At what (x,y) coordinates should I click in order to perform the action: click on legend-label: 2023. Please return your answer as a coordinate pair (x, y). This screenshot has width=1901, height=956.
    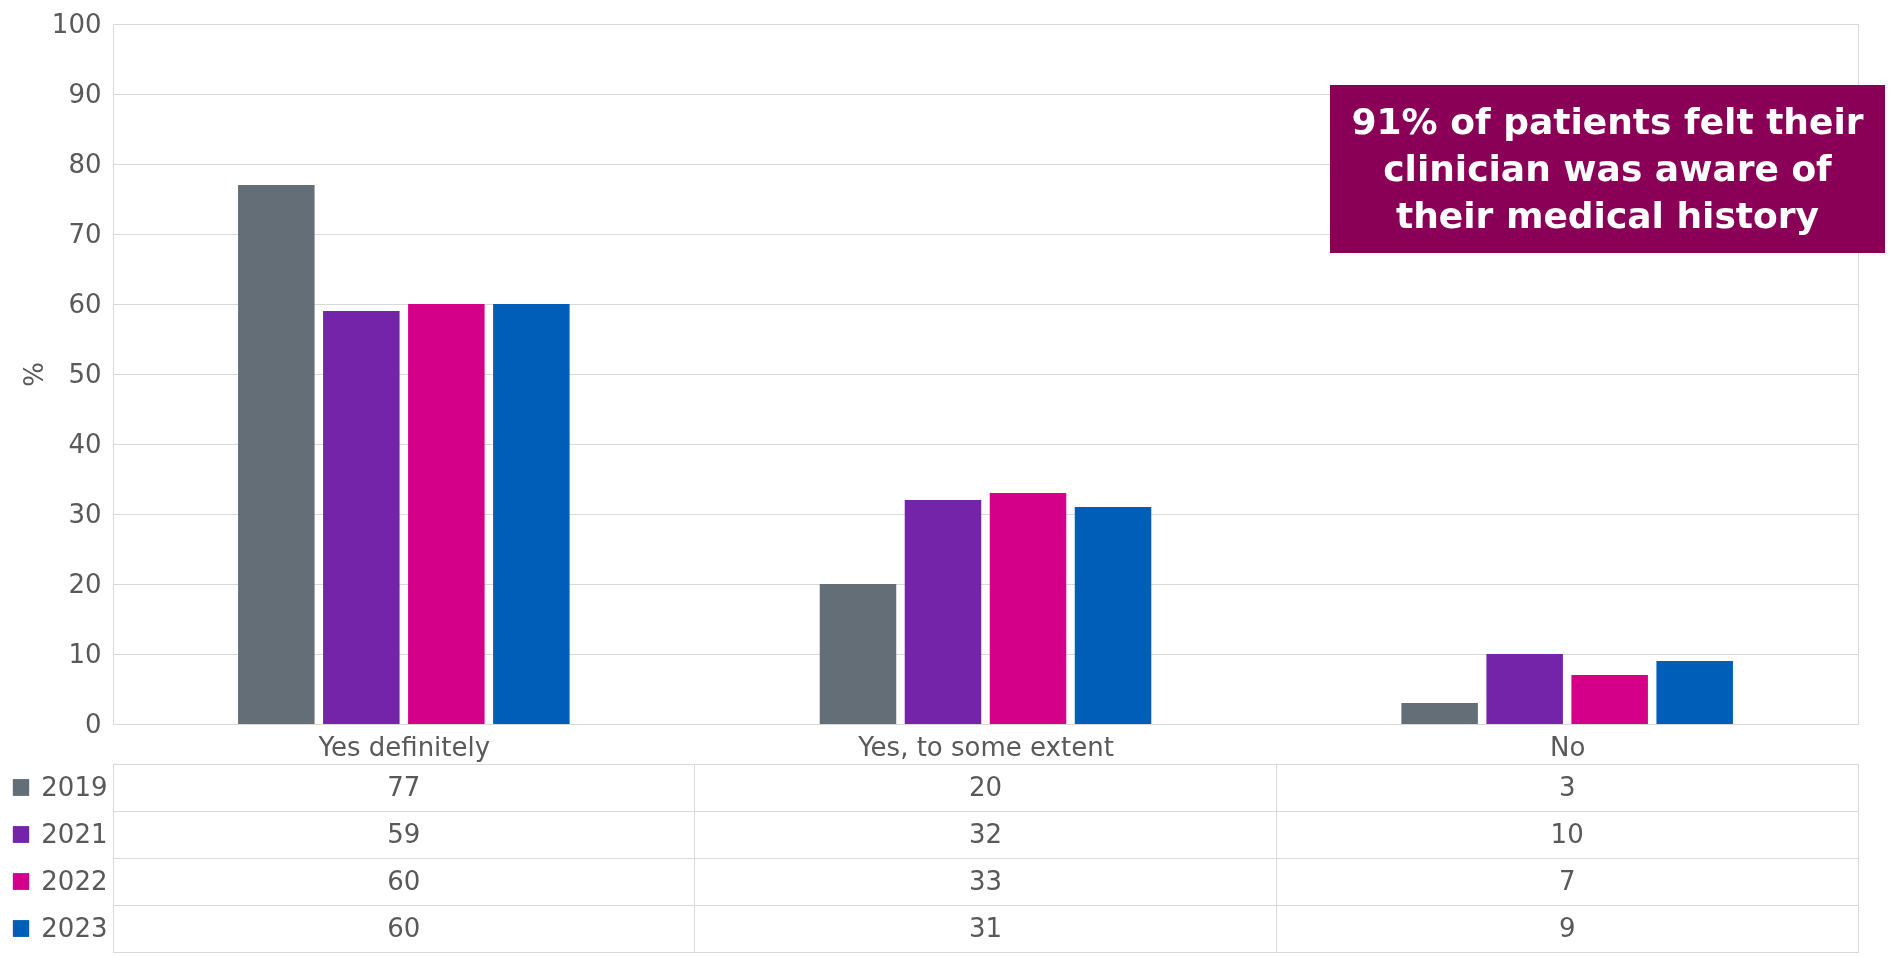
    Looking at the image, I should click on (74, 927).